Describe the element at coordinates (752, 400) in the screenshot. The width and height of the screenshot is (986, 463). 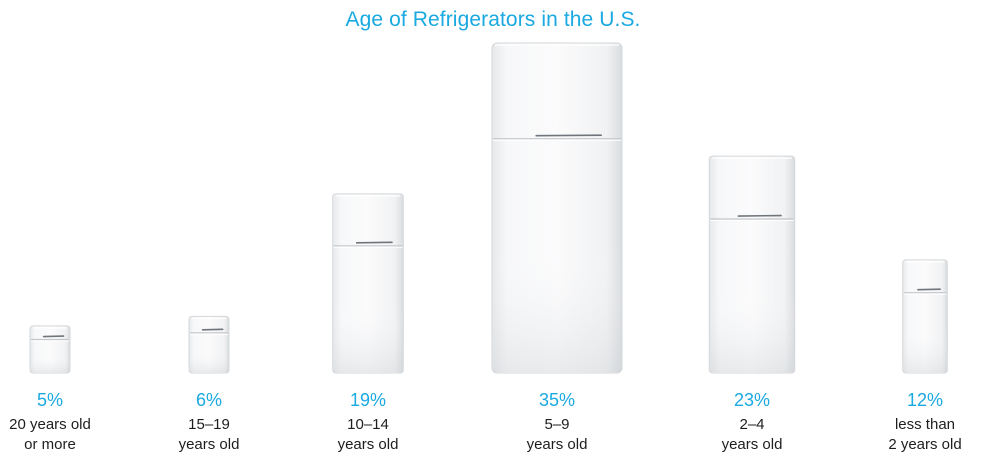
I see `value-label: 23%` at that location.